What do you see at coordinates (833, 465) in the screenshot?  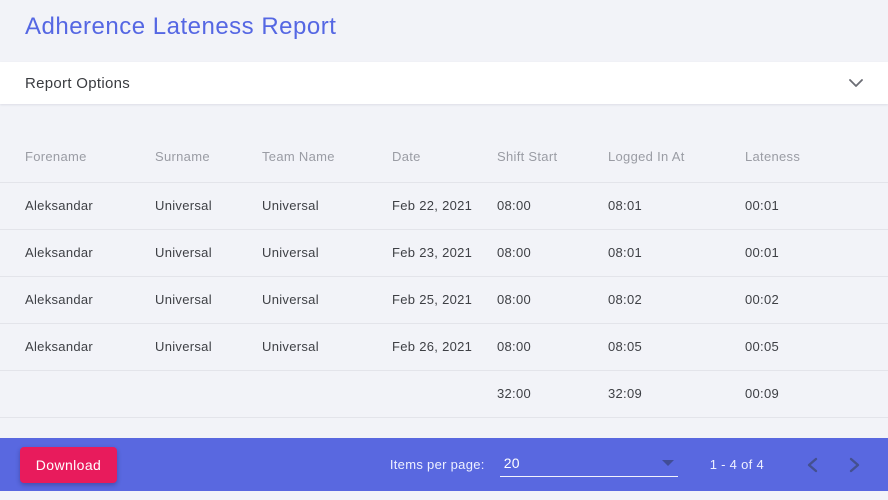 I see `page-nav` at bounding box center [833, 465].